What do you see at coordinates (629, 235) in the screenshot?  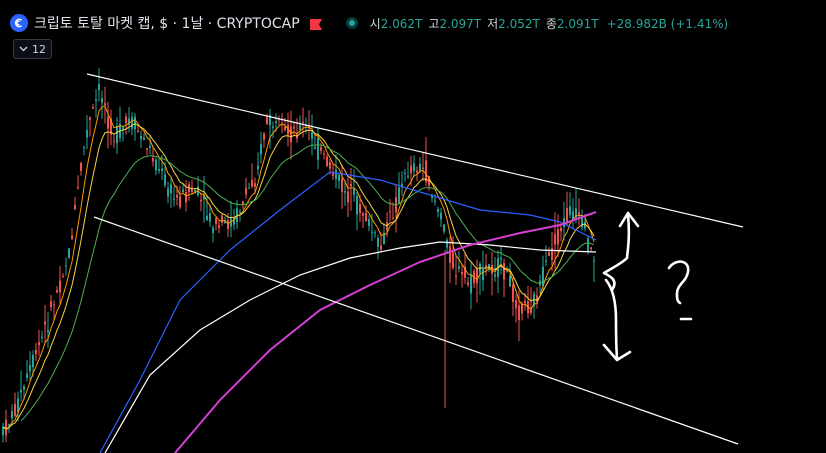 I see `double-arrow-upper` at bounding box center [629, 235].